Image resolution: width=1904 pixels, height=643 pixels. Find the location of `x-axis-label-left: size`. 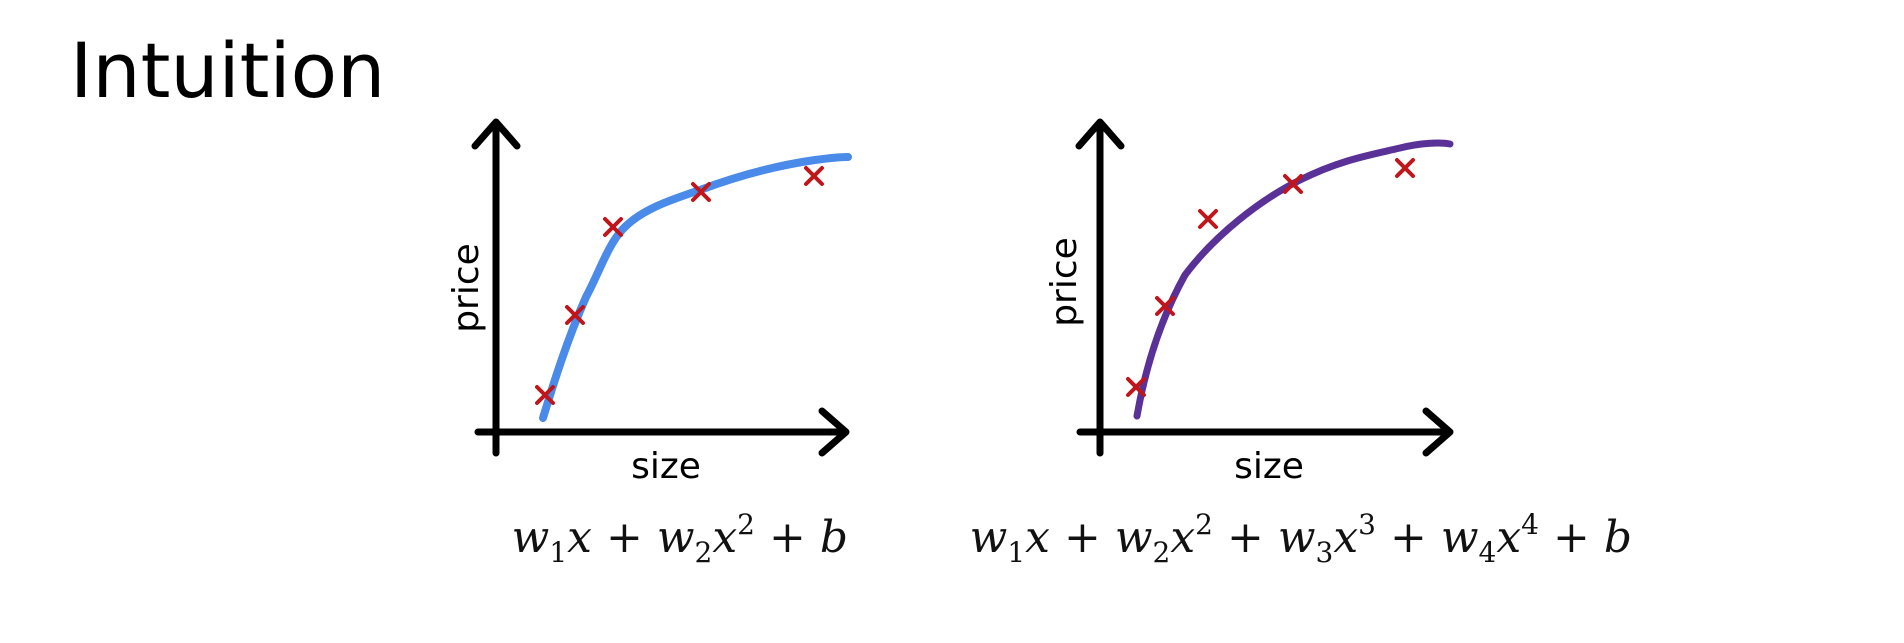

x-axis-label-left: size is located at coordinates (666, 466).